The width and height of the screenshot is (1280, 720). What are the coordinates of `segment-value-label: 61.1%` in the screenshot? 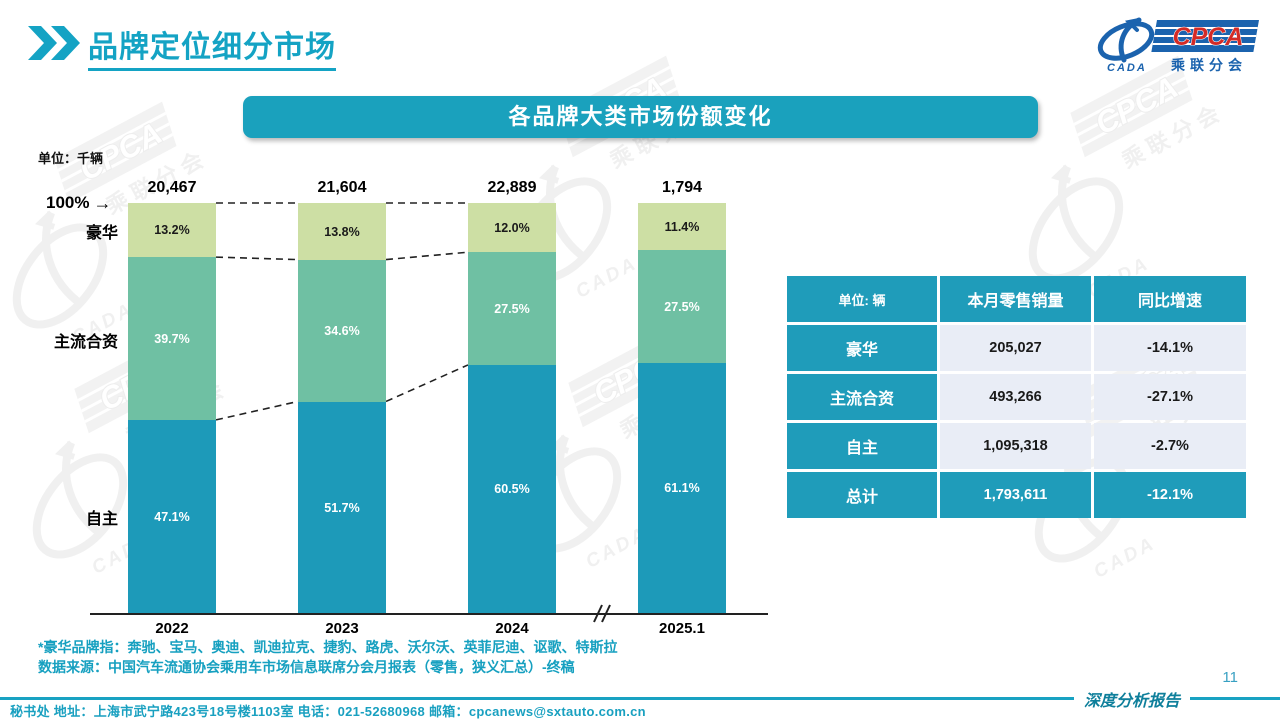 It's located at (682, 488).